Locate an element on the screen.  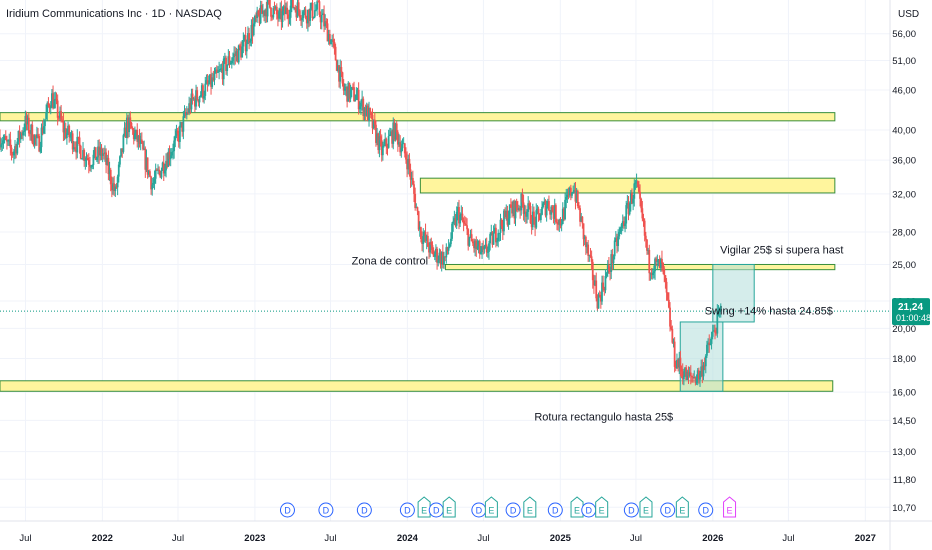
chart-annotation: Vigilar 25$ si supera hast is located at coordinates (781, 250).